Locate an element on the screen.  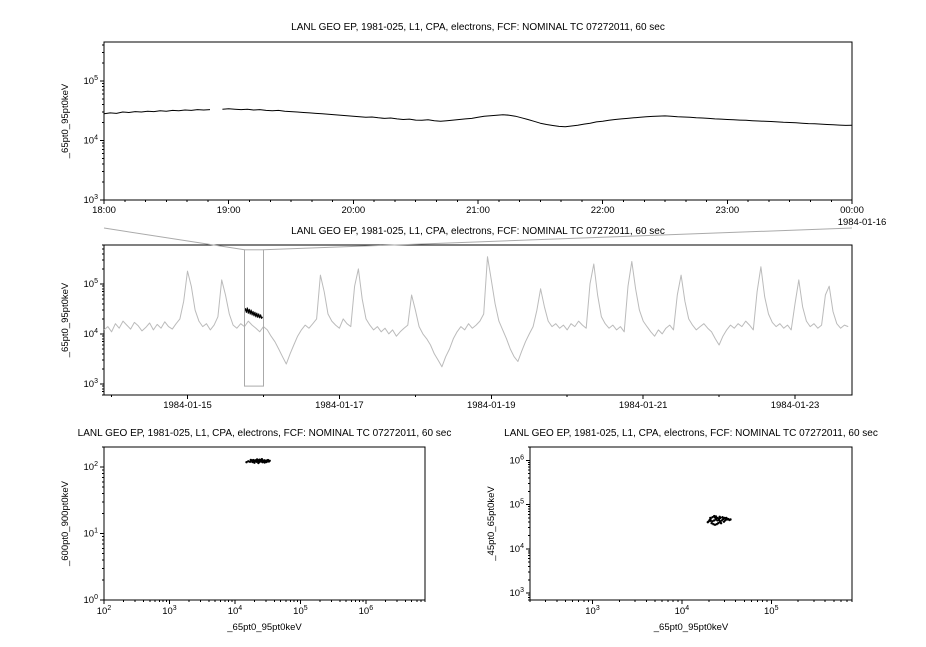
panel2-y-tick-label: 10⁴ is located at coordinates (91, 334).